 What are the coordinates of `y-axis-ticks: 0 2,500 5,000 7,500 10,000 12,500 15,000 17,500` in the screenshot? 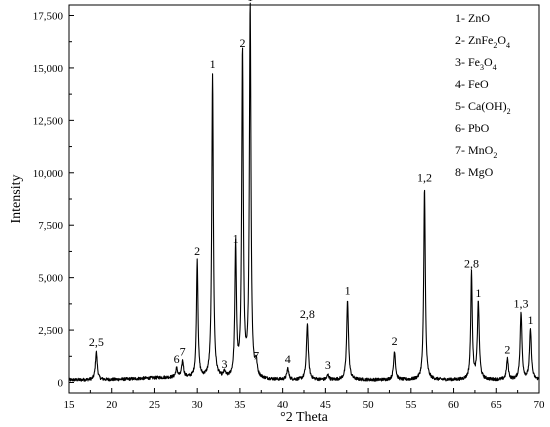 It's located at (53, 200).